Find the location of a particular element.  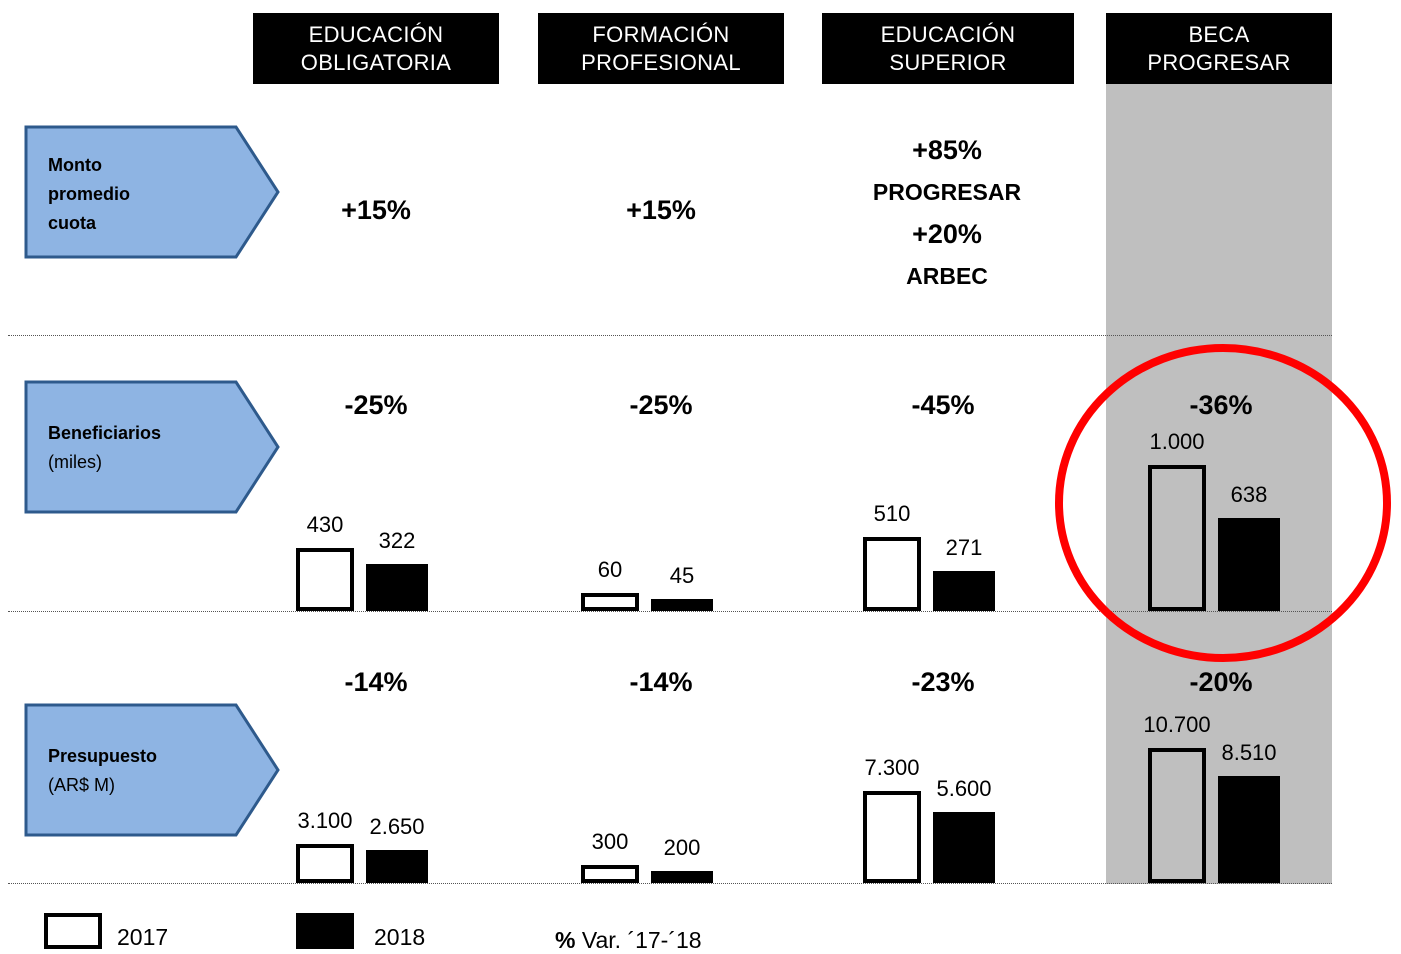

row-label-beneficiarios-arrow: Beneficiarios (miles) is located at coordinates (153, 447).